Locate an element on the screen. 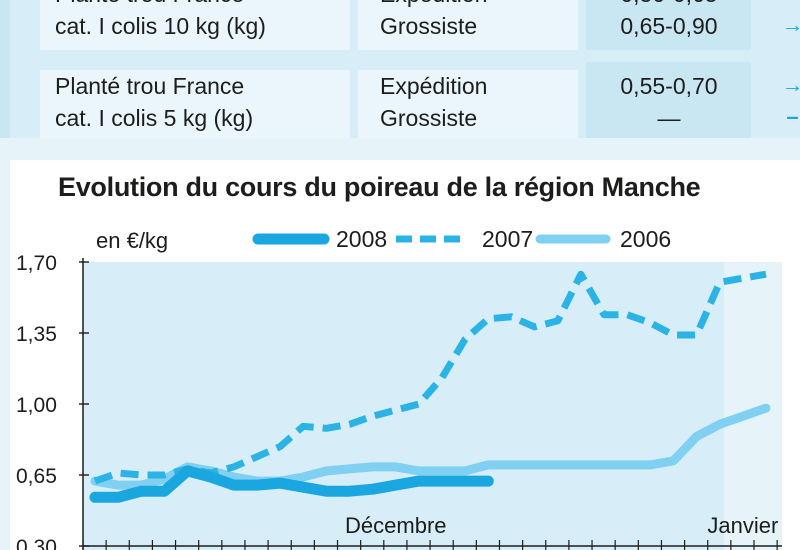 Image resolution: width=800 pixels, height=550 pixels. legend-label-2008: 2008 is located at coordinates (361, 239).